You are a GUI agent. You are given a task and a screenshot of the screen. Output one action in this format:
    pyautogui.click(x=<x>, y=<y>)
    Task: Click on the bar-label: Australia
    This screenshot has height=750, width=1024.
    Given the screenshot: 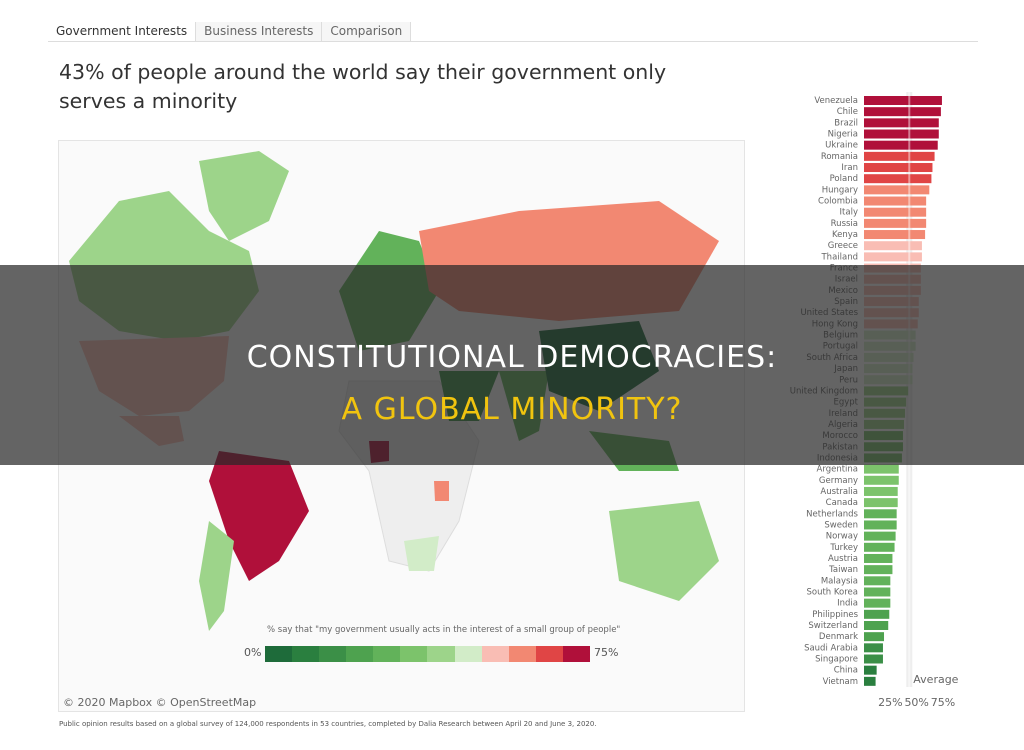 What is the action you would take?
    pyautogui.click(x=839, y=492)
    